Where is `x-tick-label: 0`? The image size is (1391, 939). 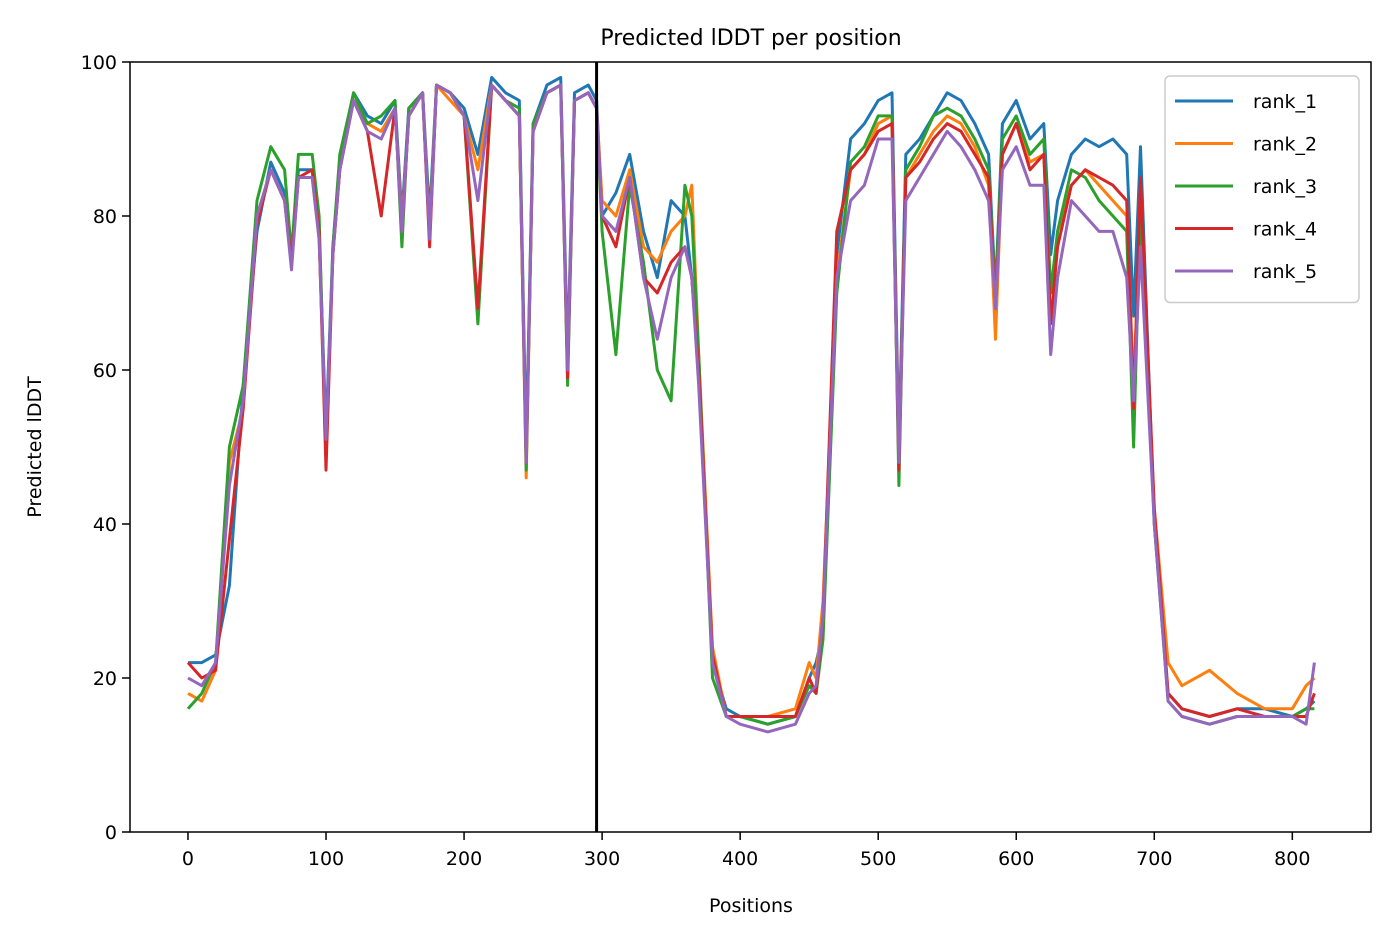
x-tick-label: 0 is located at coordinates (188, 859).